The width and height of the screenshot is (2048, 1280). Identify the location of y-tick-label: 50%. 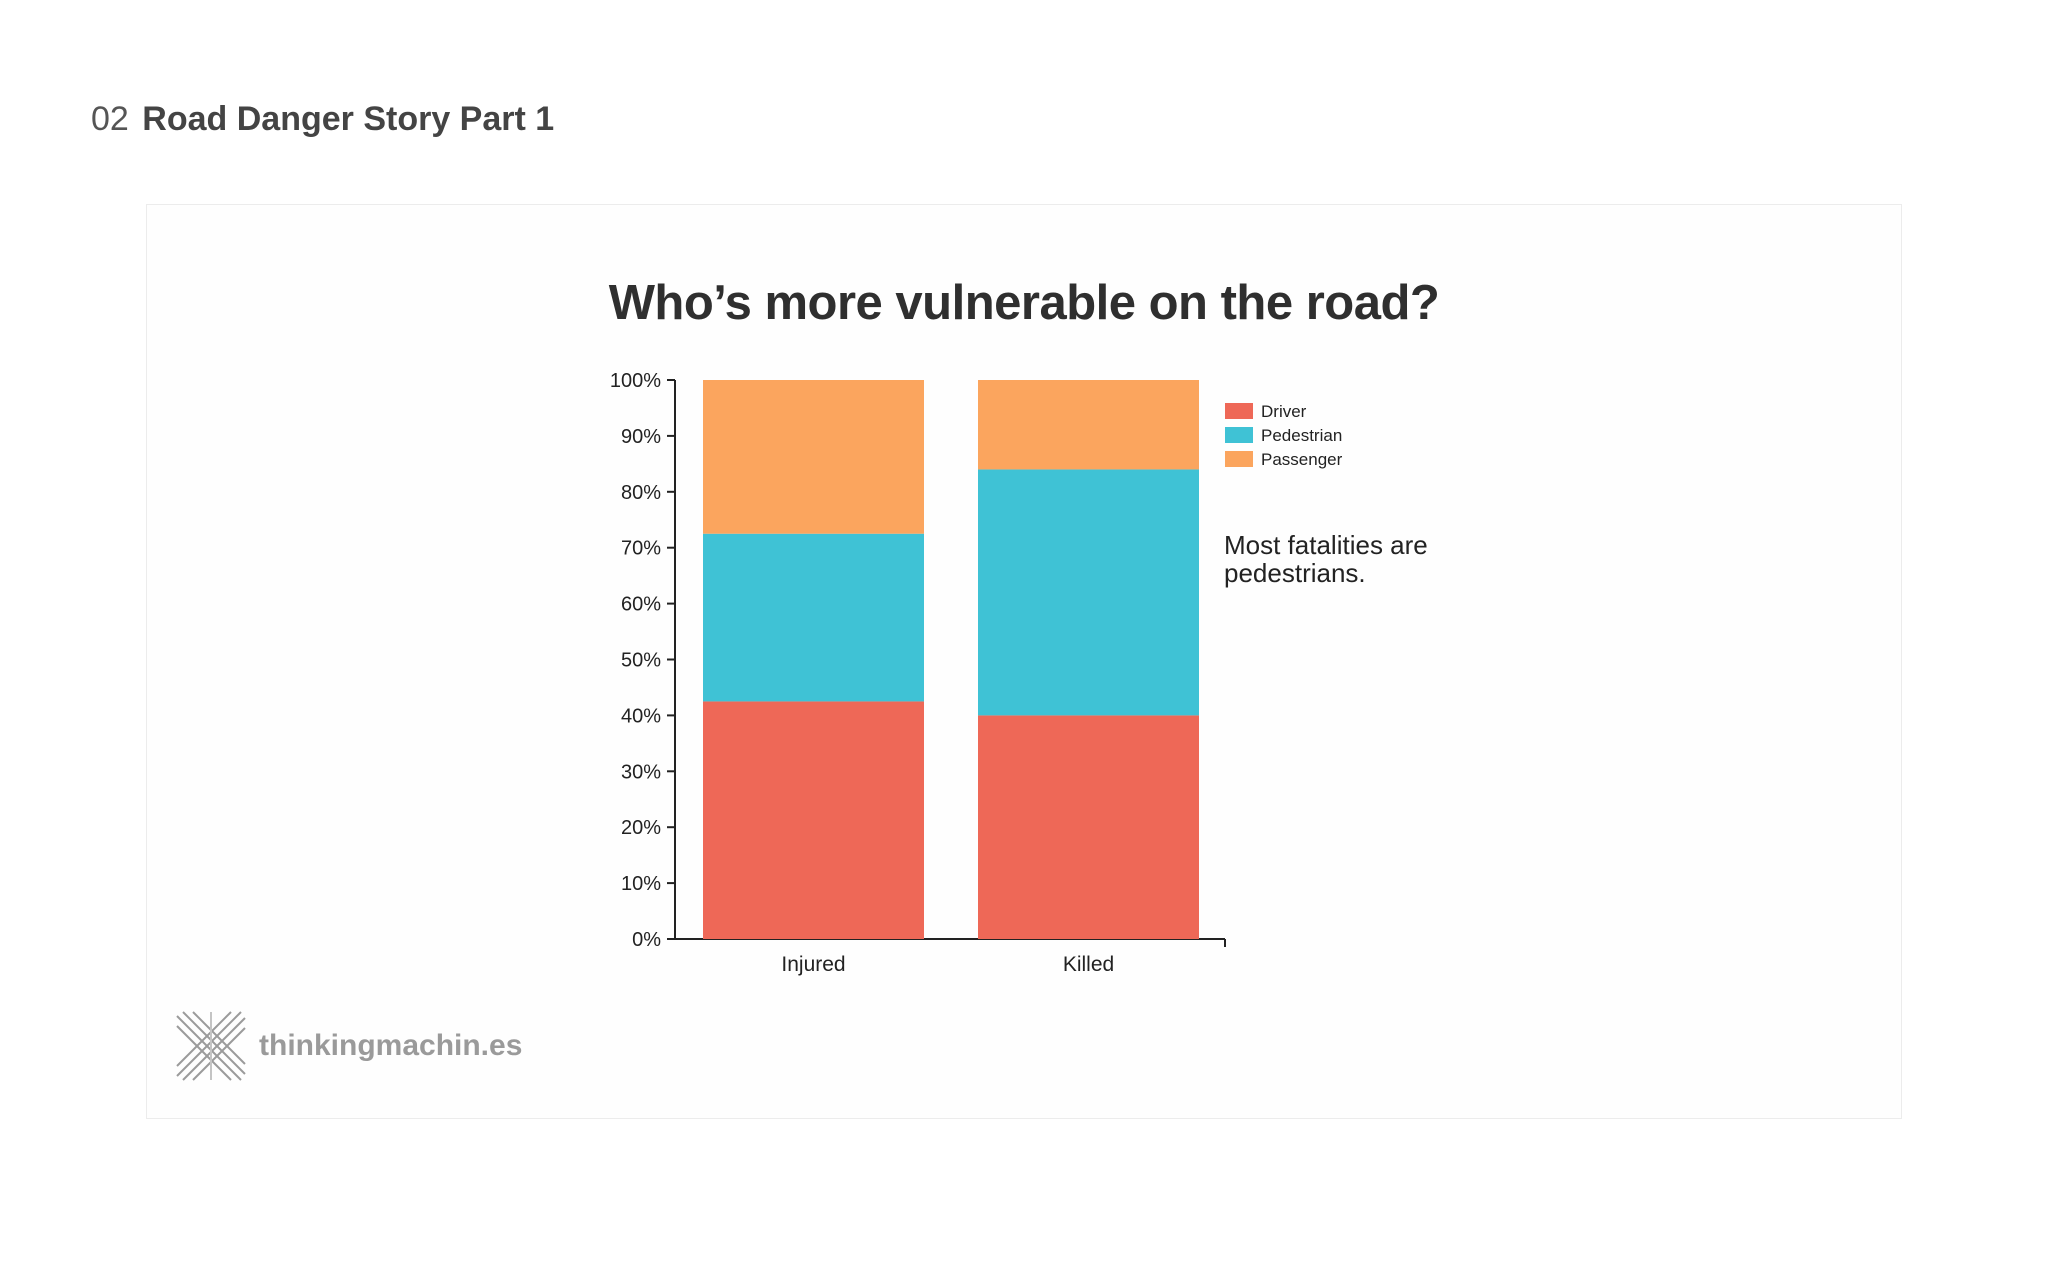
(641, 661).